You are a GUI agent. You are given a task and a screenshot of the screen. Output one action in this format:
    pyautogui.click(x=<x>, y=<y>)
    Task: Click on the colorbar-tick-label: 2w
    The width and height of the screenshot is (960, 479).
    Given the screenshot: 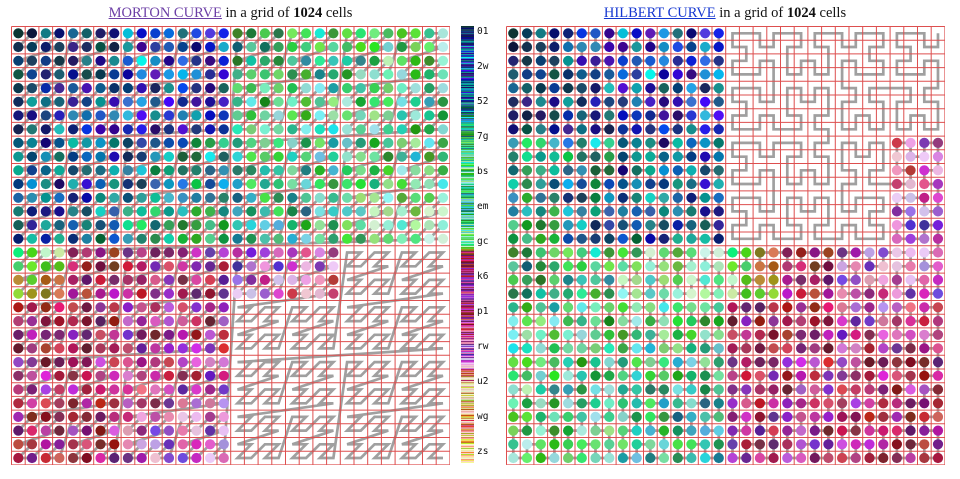 What is the action you would take?
    pyautogui.click(x=483, y=66)
    